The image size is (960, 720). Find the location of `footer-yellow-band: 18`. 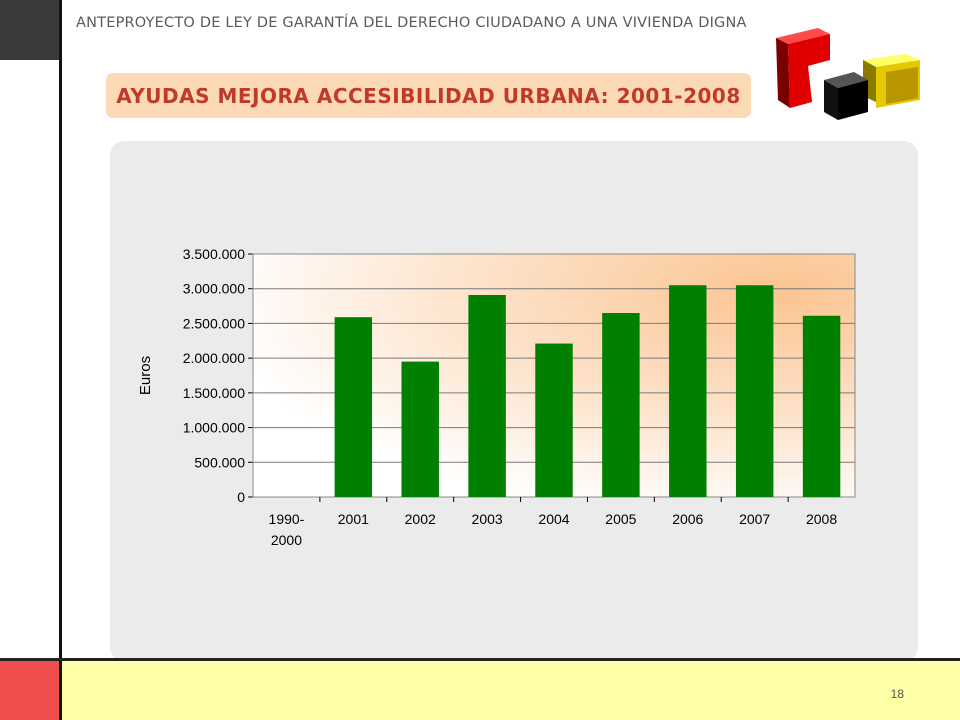

footer-yellow-band: 18 is located at coordinates (511, 690).